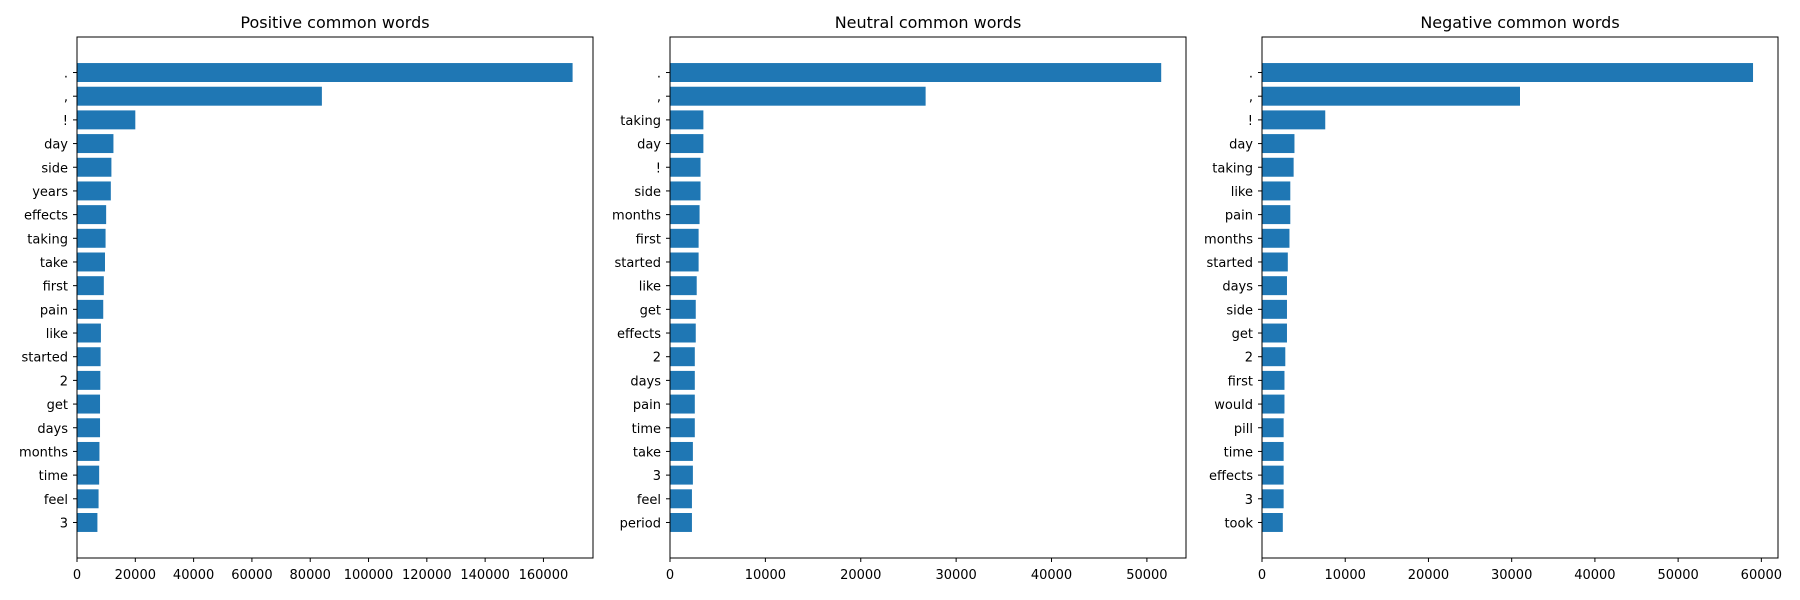 The width and height of the screenshot is (1800, 600). What do you see at coordinates (1262, 575) in the screenshot?
I see `x-tick-label: 0` at bounding box center [1262, 575].